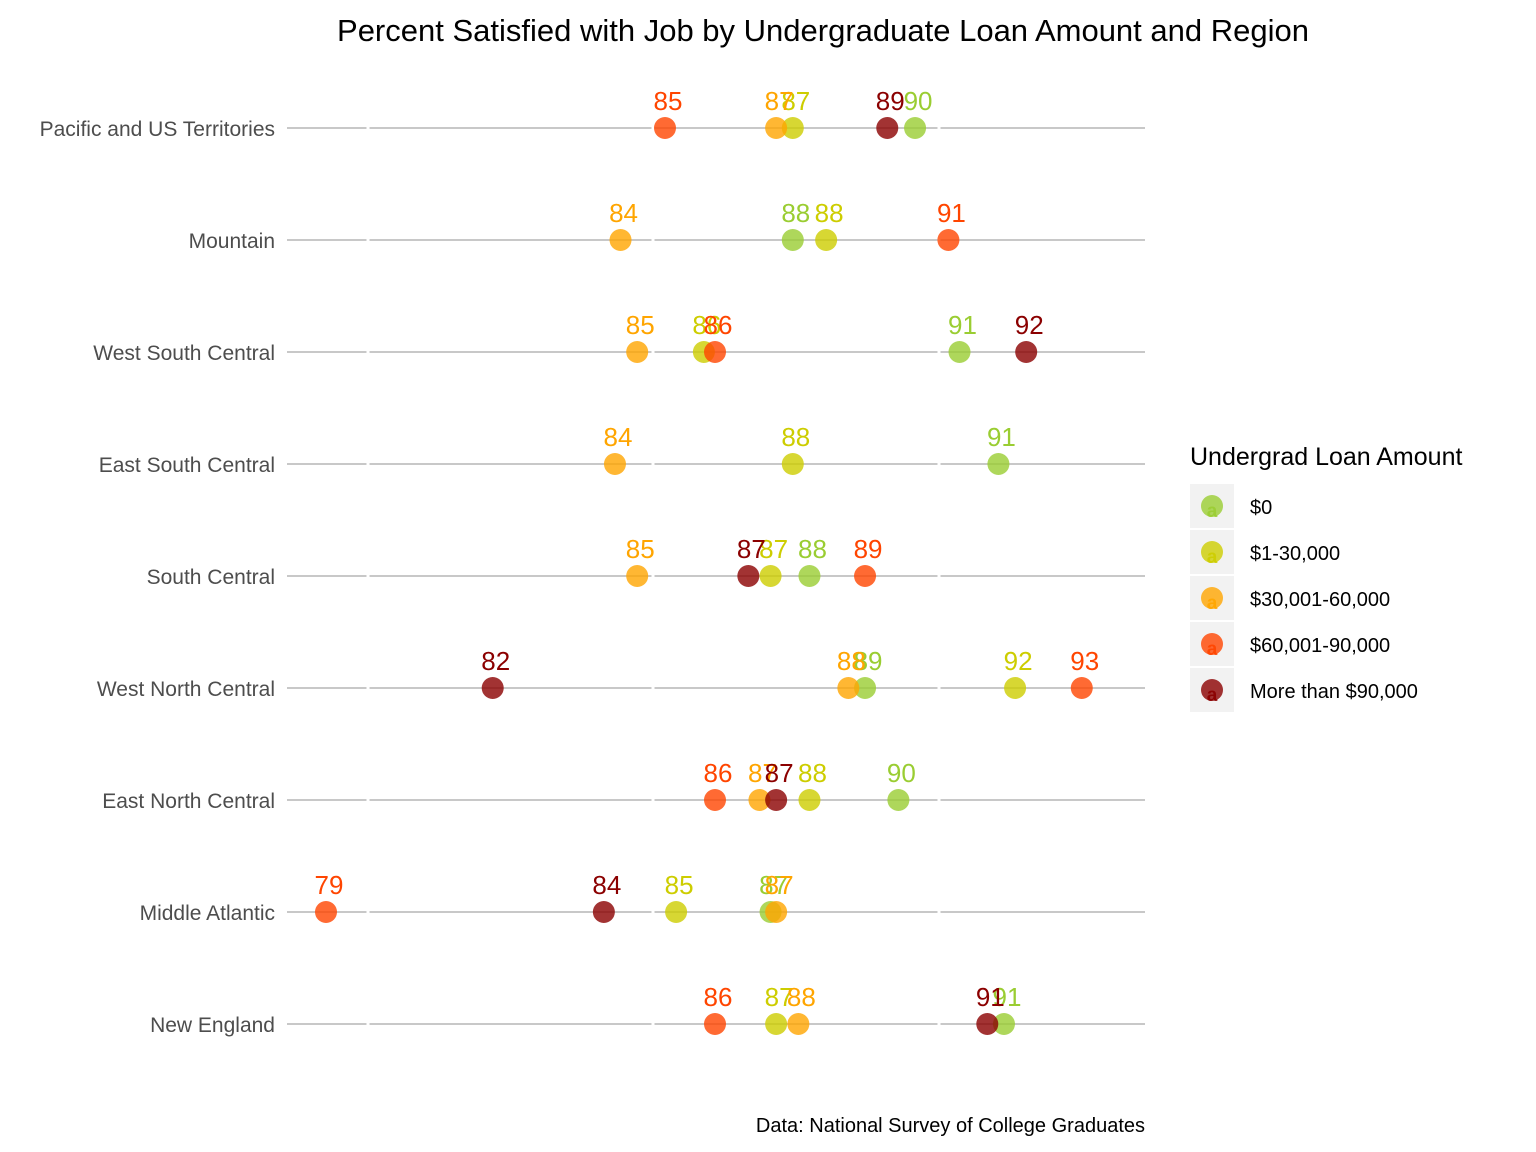 The image size is (1536, 1152). Describe the element at coordinates (1326, 457) in the screenshot. I see `legend-title: Undergrad Loan Amount` at that location.